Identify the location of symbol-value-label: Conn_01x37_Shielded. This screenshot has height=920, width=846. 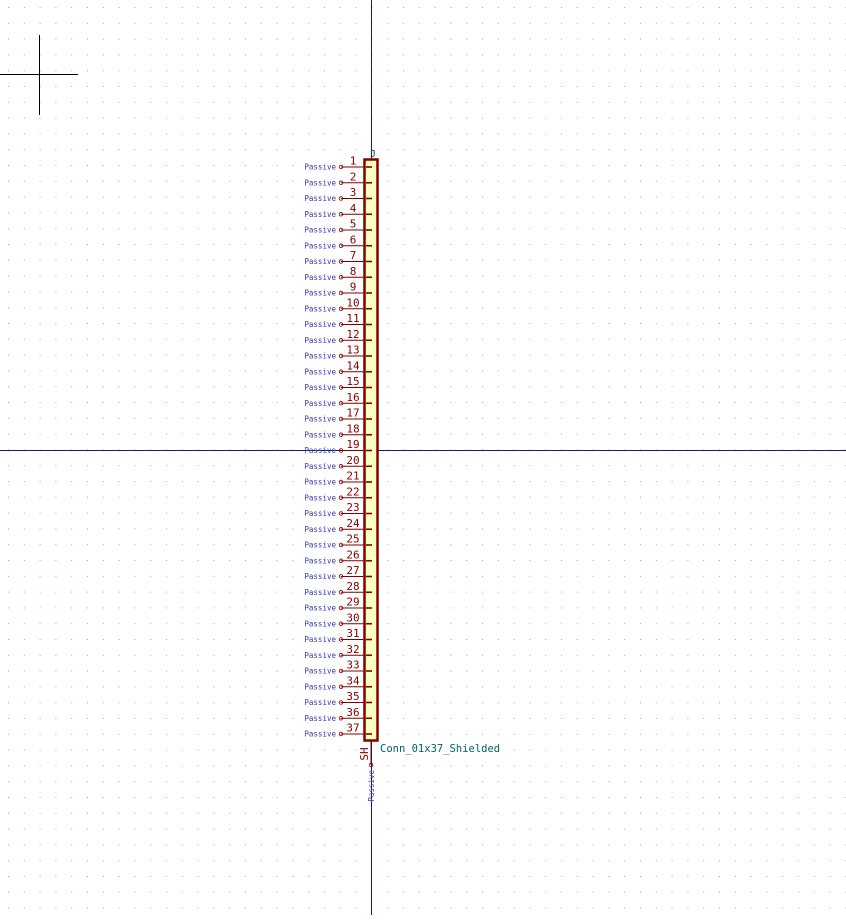
(440, 749).